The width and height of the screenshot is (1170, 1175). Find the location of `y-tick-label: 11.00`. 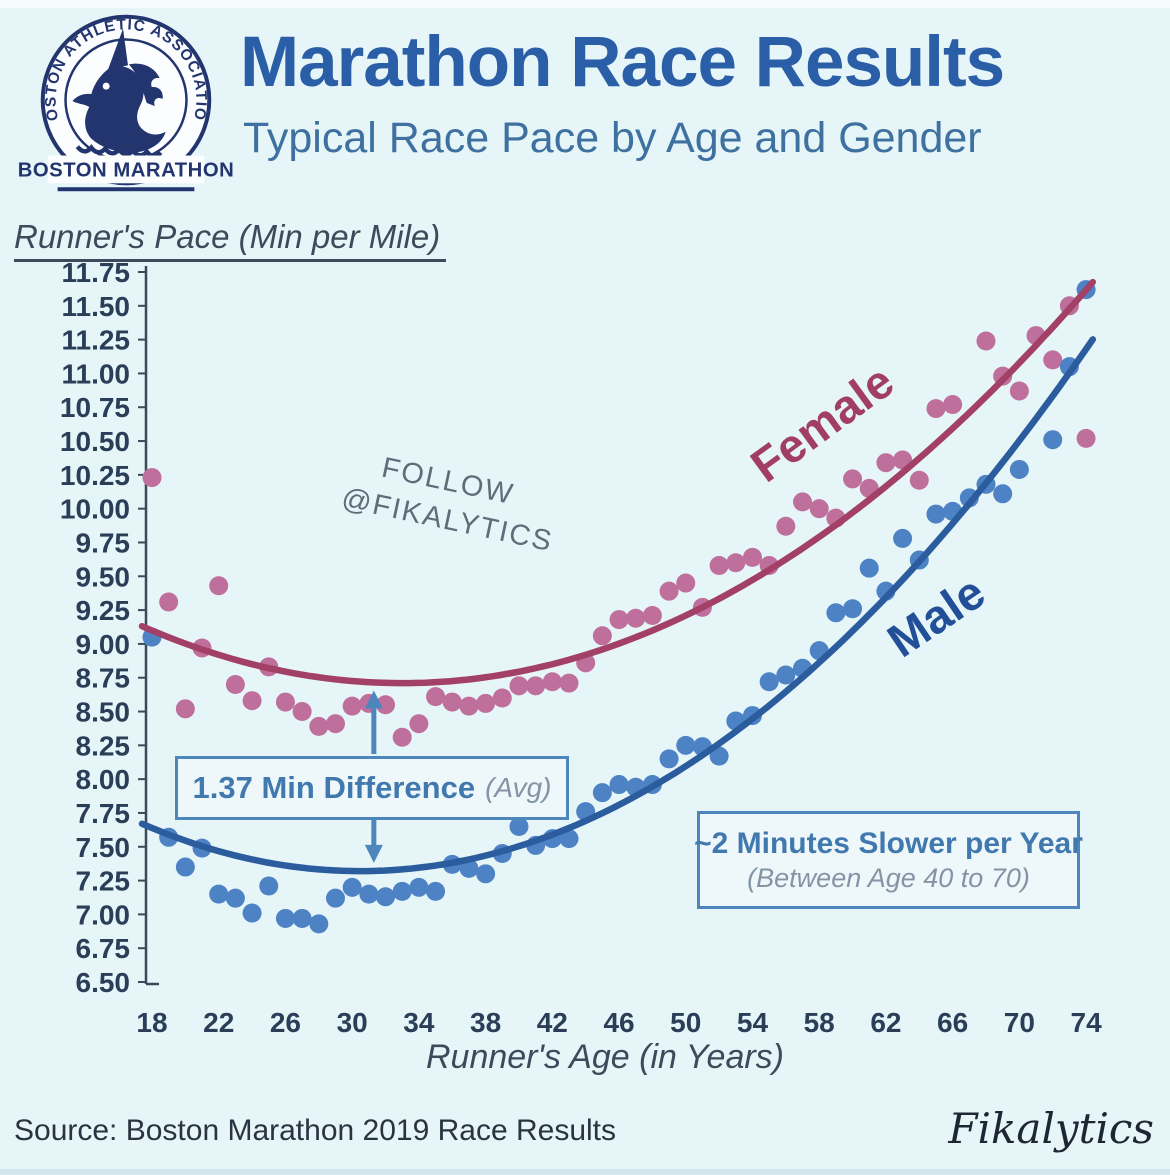

y-tick-label: 11.00 is located at coordinates (95, 373).